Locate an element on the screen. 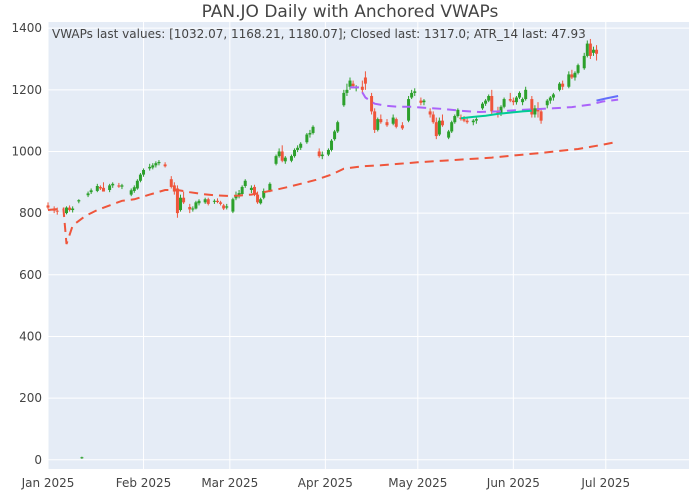 The height and width of the screenshot is (500, 700). y-tick-label: 600 is located at coordinates (30, 275).